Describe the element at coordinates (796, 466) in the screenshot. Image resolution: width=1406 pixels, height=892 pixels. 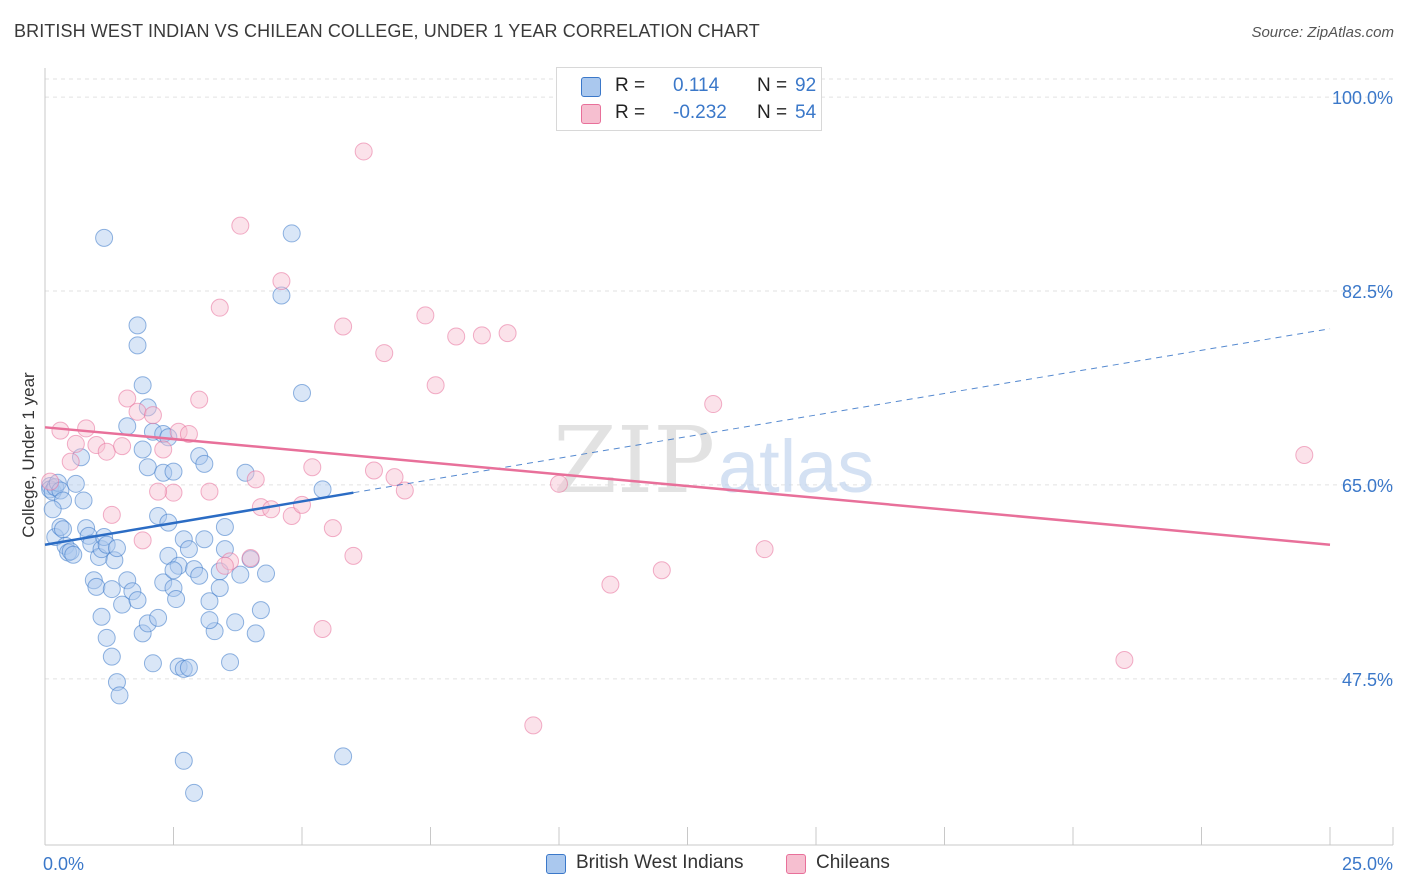
I see `watermark-atlas: atlas` at that location.